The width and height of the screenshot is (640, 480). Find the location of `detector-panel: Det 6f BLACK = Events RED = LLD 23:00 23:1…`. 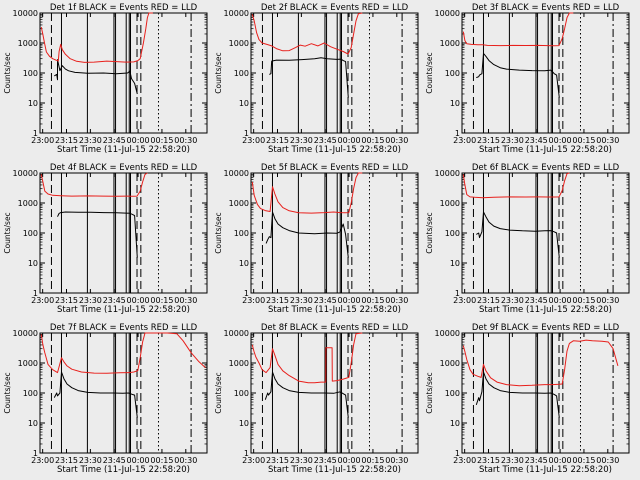

detector-panel: Det 6f BLACK = Events RED = LLD 23:00 23:1… is located at coordinates (527, 239).